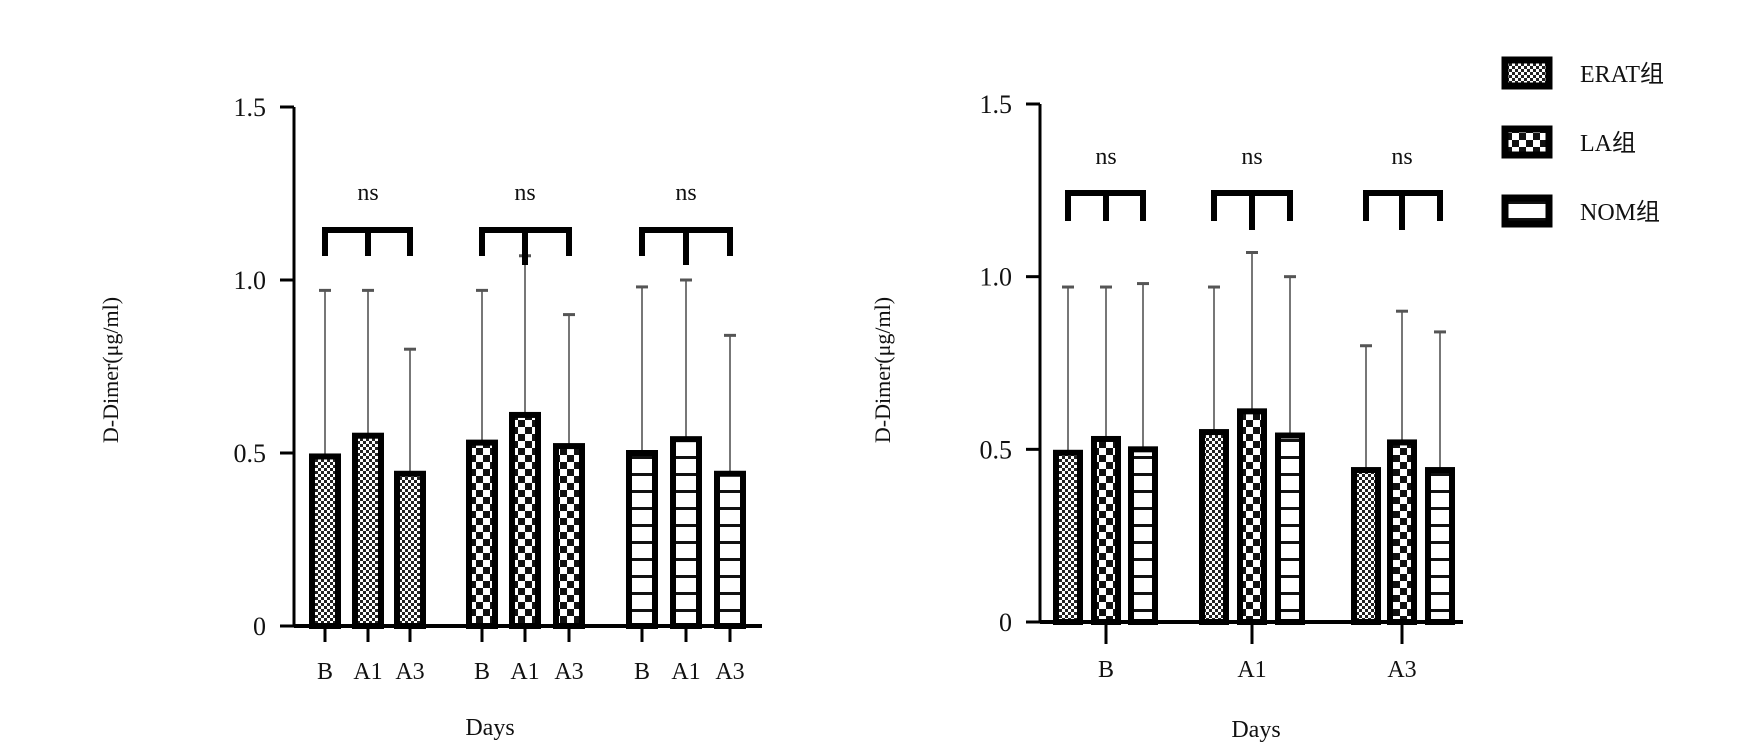 This screenshot has width=1749, height=749. What do you see at coordinates (1620, 212) in the screenshot?
I see `legend-label: NOM组` at bounding box center [1620, 212].